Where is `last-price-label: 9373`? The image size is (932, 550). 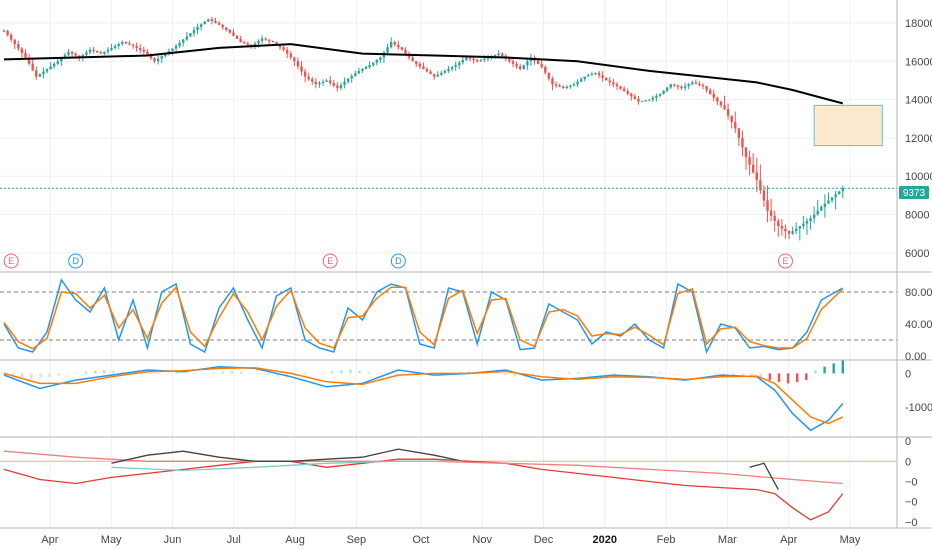 last-price-label: 9373 is located at coordinates (914, 192).